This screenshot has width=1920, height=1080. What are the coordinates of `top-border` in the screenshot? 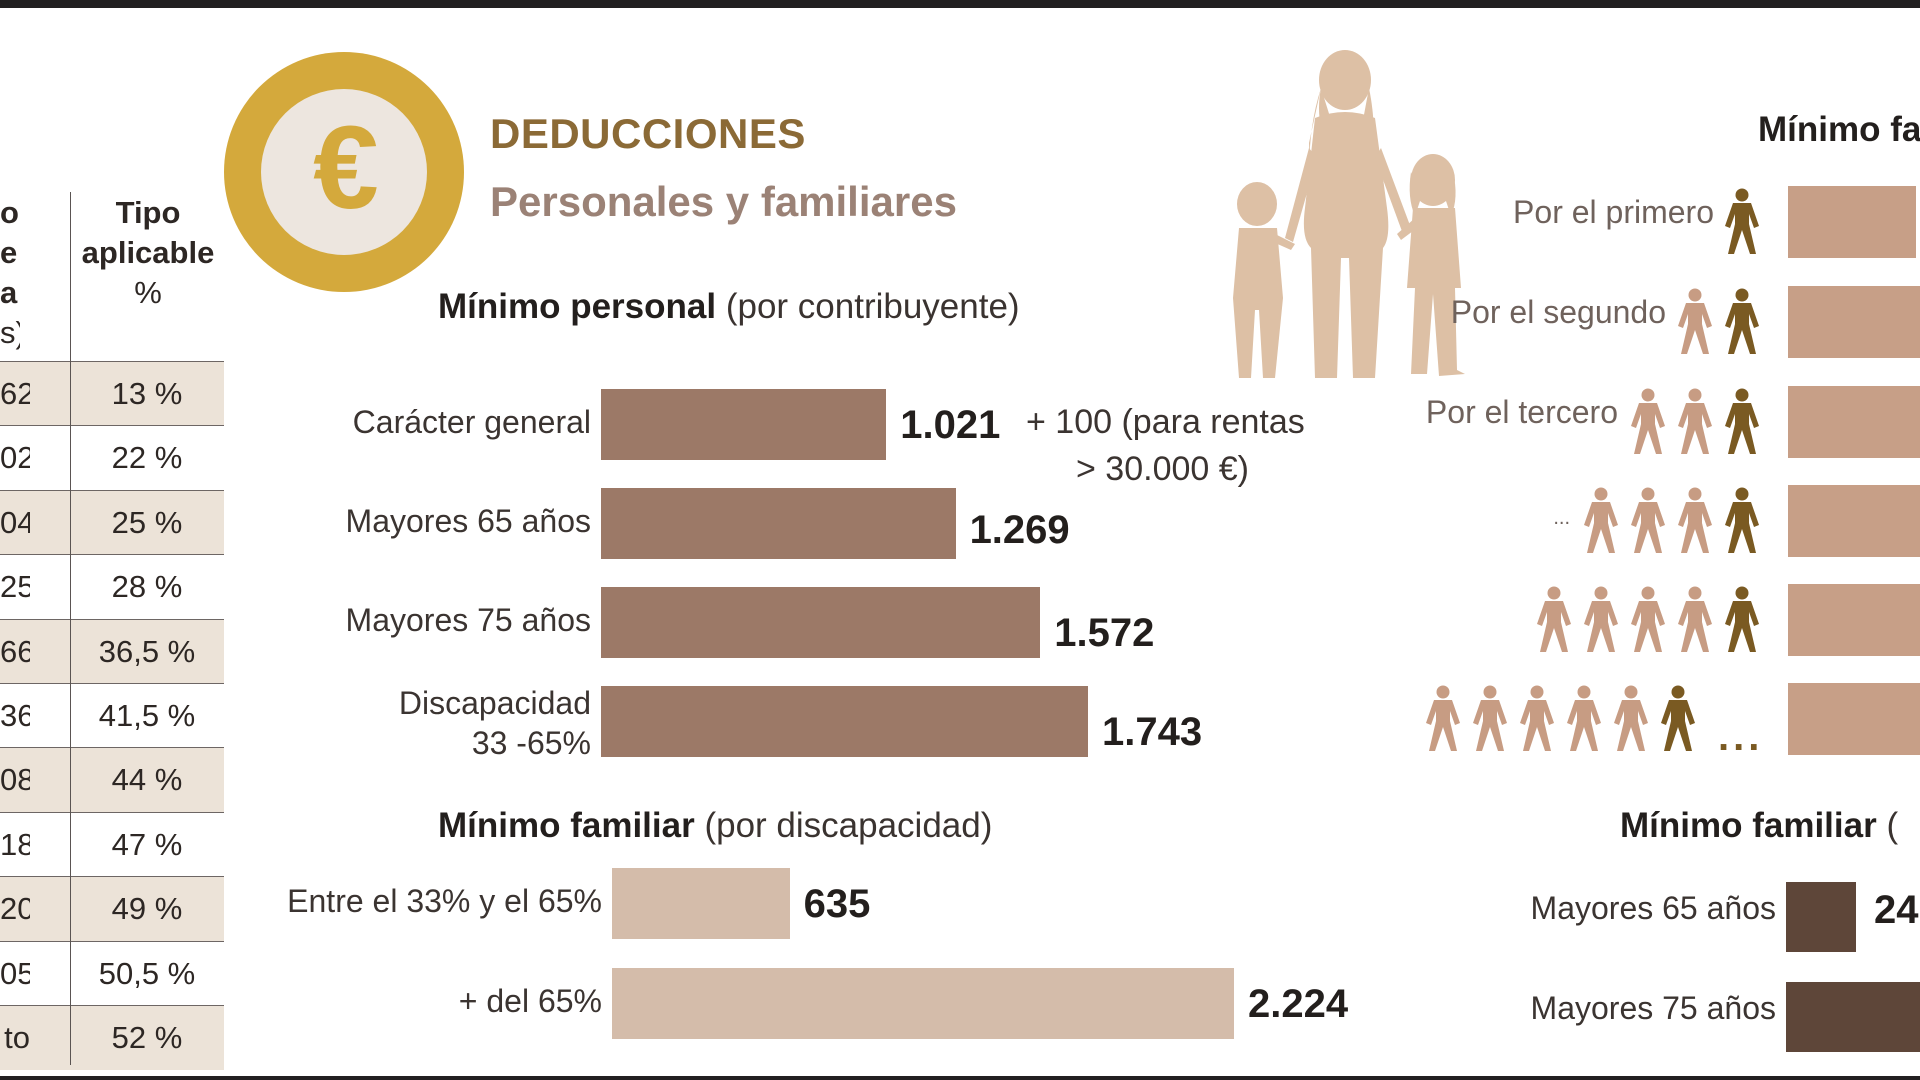 It's located at (960, 4).